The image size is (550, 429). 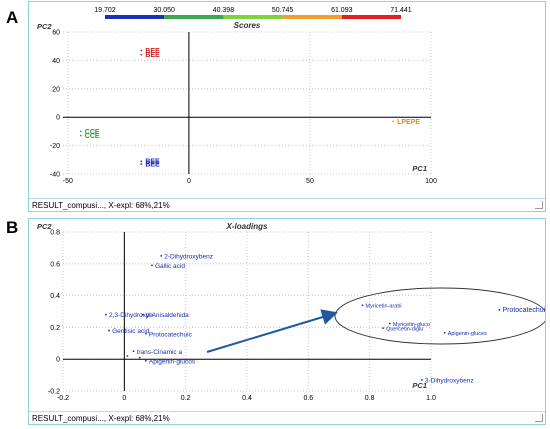 What do you see at coordinates (68, 181) in the screenshot?
I see `x-tick-label: -50` at bounding box center [68, 181].